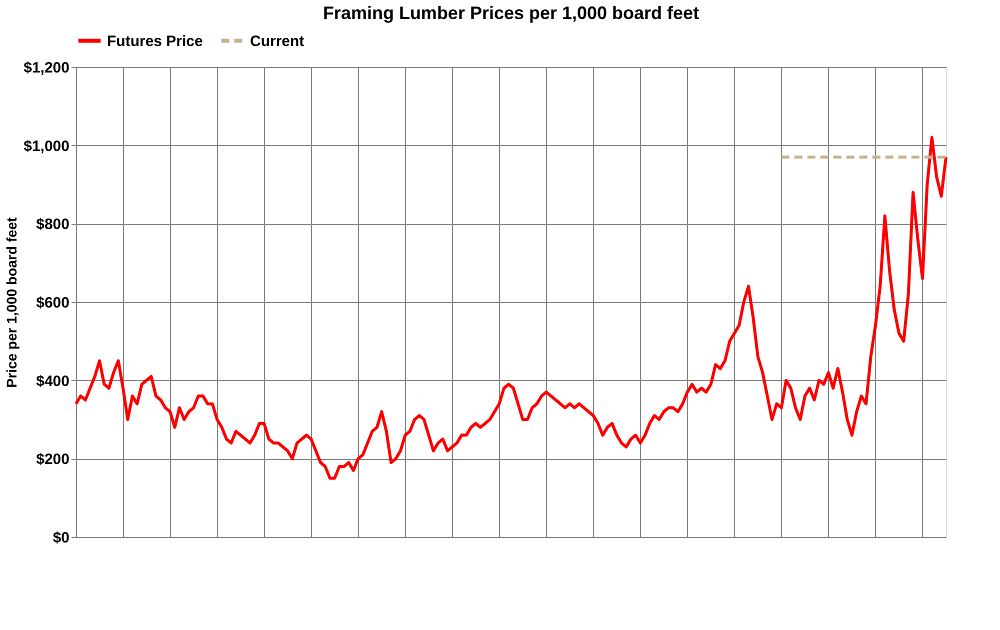  I want to click on y-tick-label: $800, so click(53, 225).